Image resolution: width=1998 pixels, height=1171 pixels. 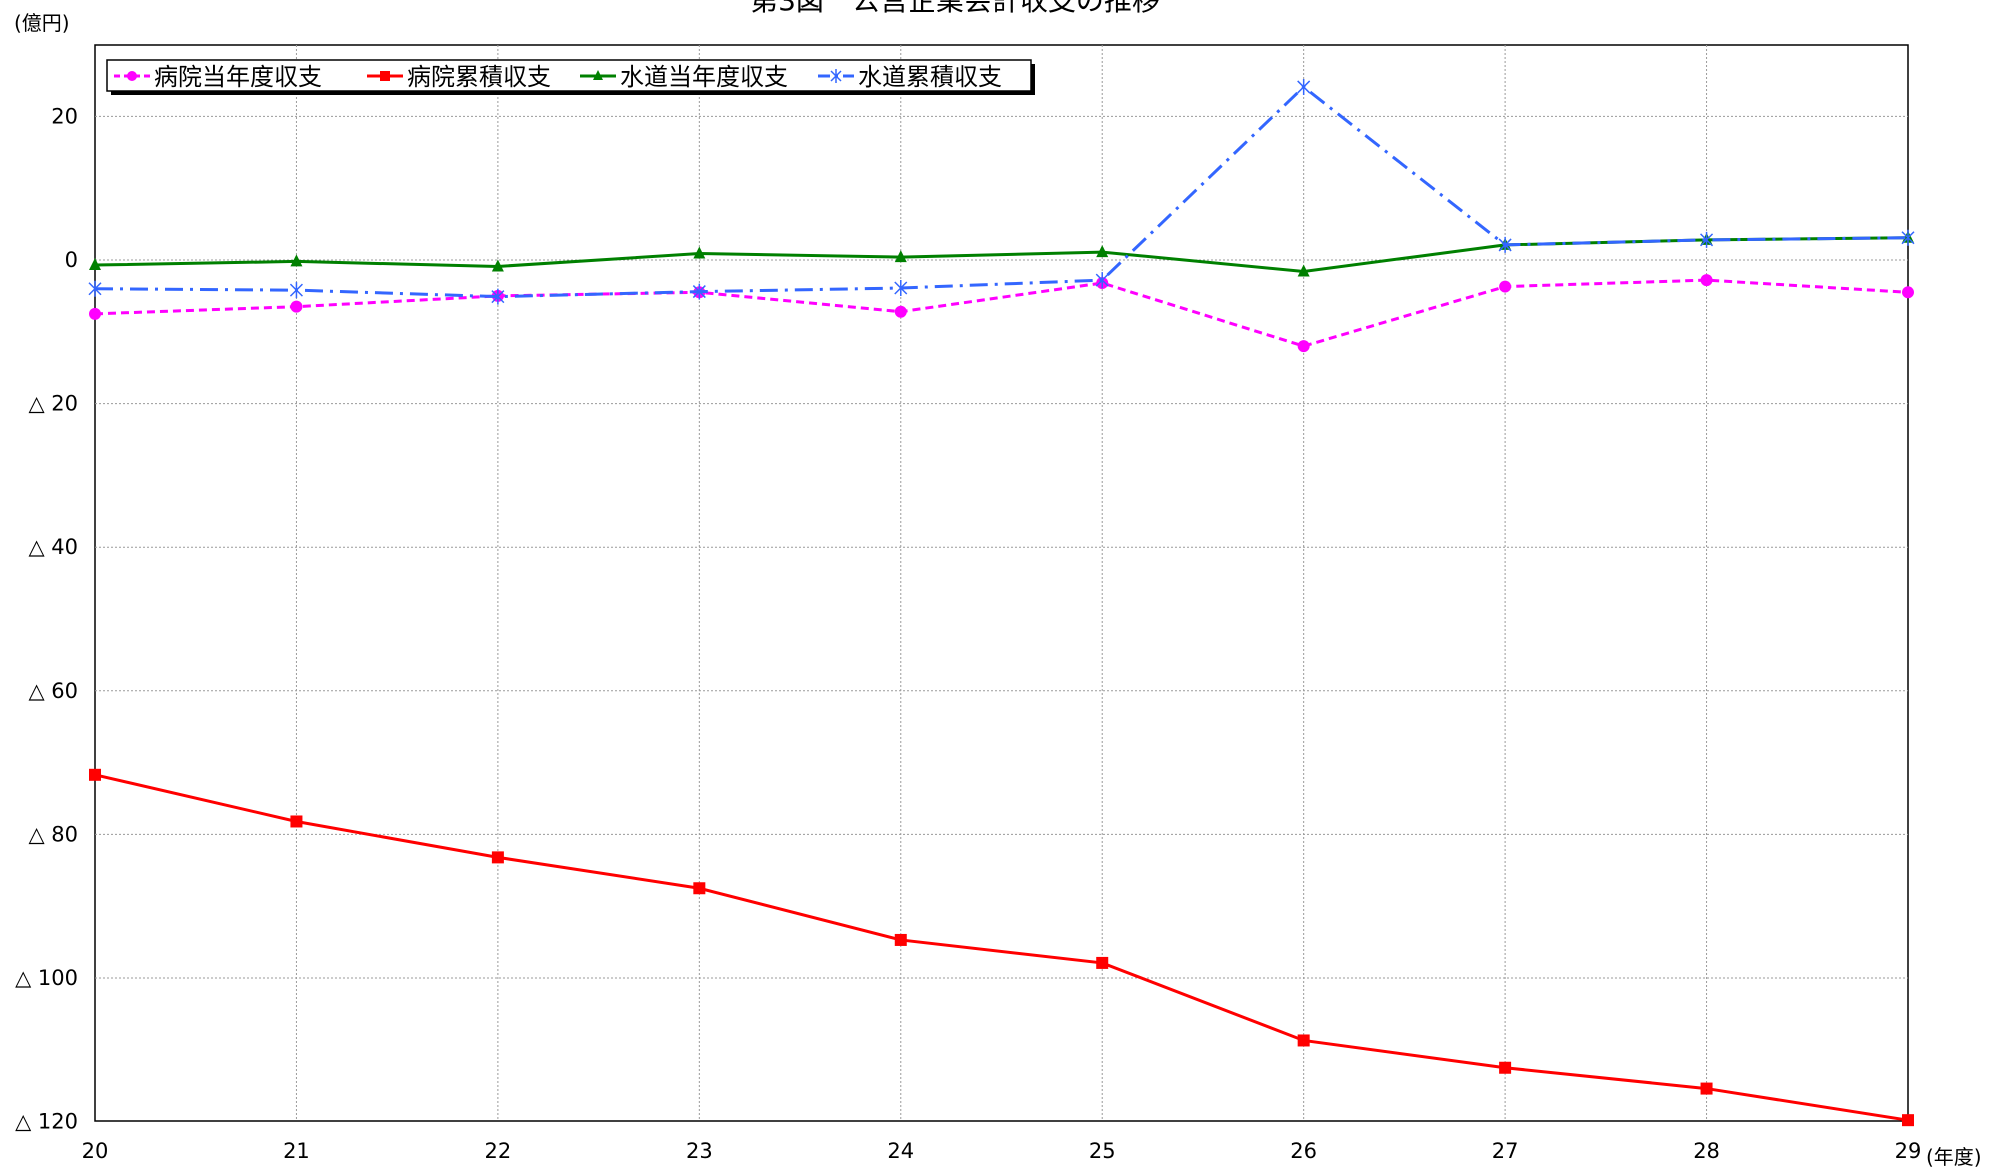 What do you see at coordinates (498, 1151) in the screenshot?
I see `x-tick-label: 22` at bounding box center [498, 1151].